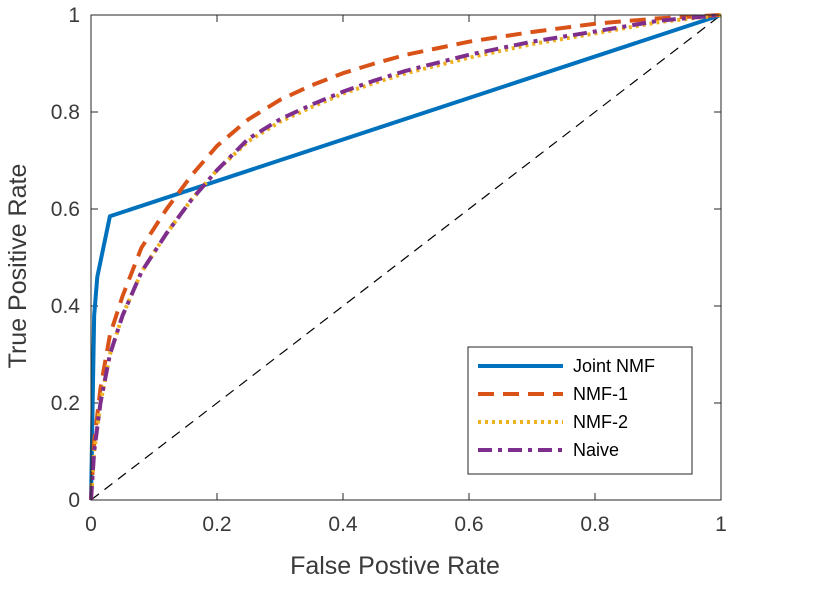  I want to click on y-axis-label: True Positive Rate, so click(18, 266).